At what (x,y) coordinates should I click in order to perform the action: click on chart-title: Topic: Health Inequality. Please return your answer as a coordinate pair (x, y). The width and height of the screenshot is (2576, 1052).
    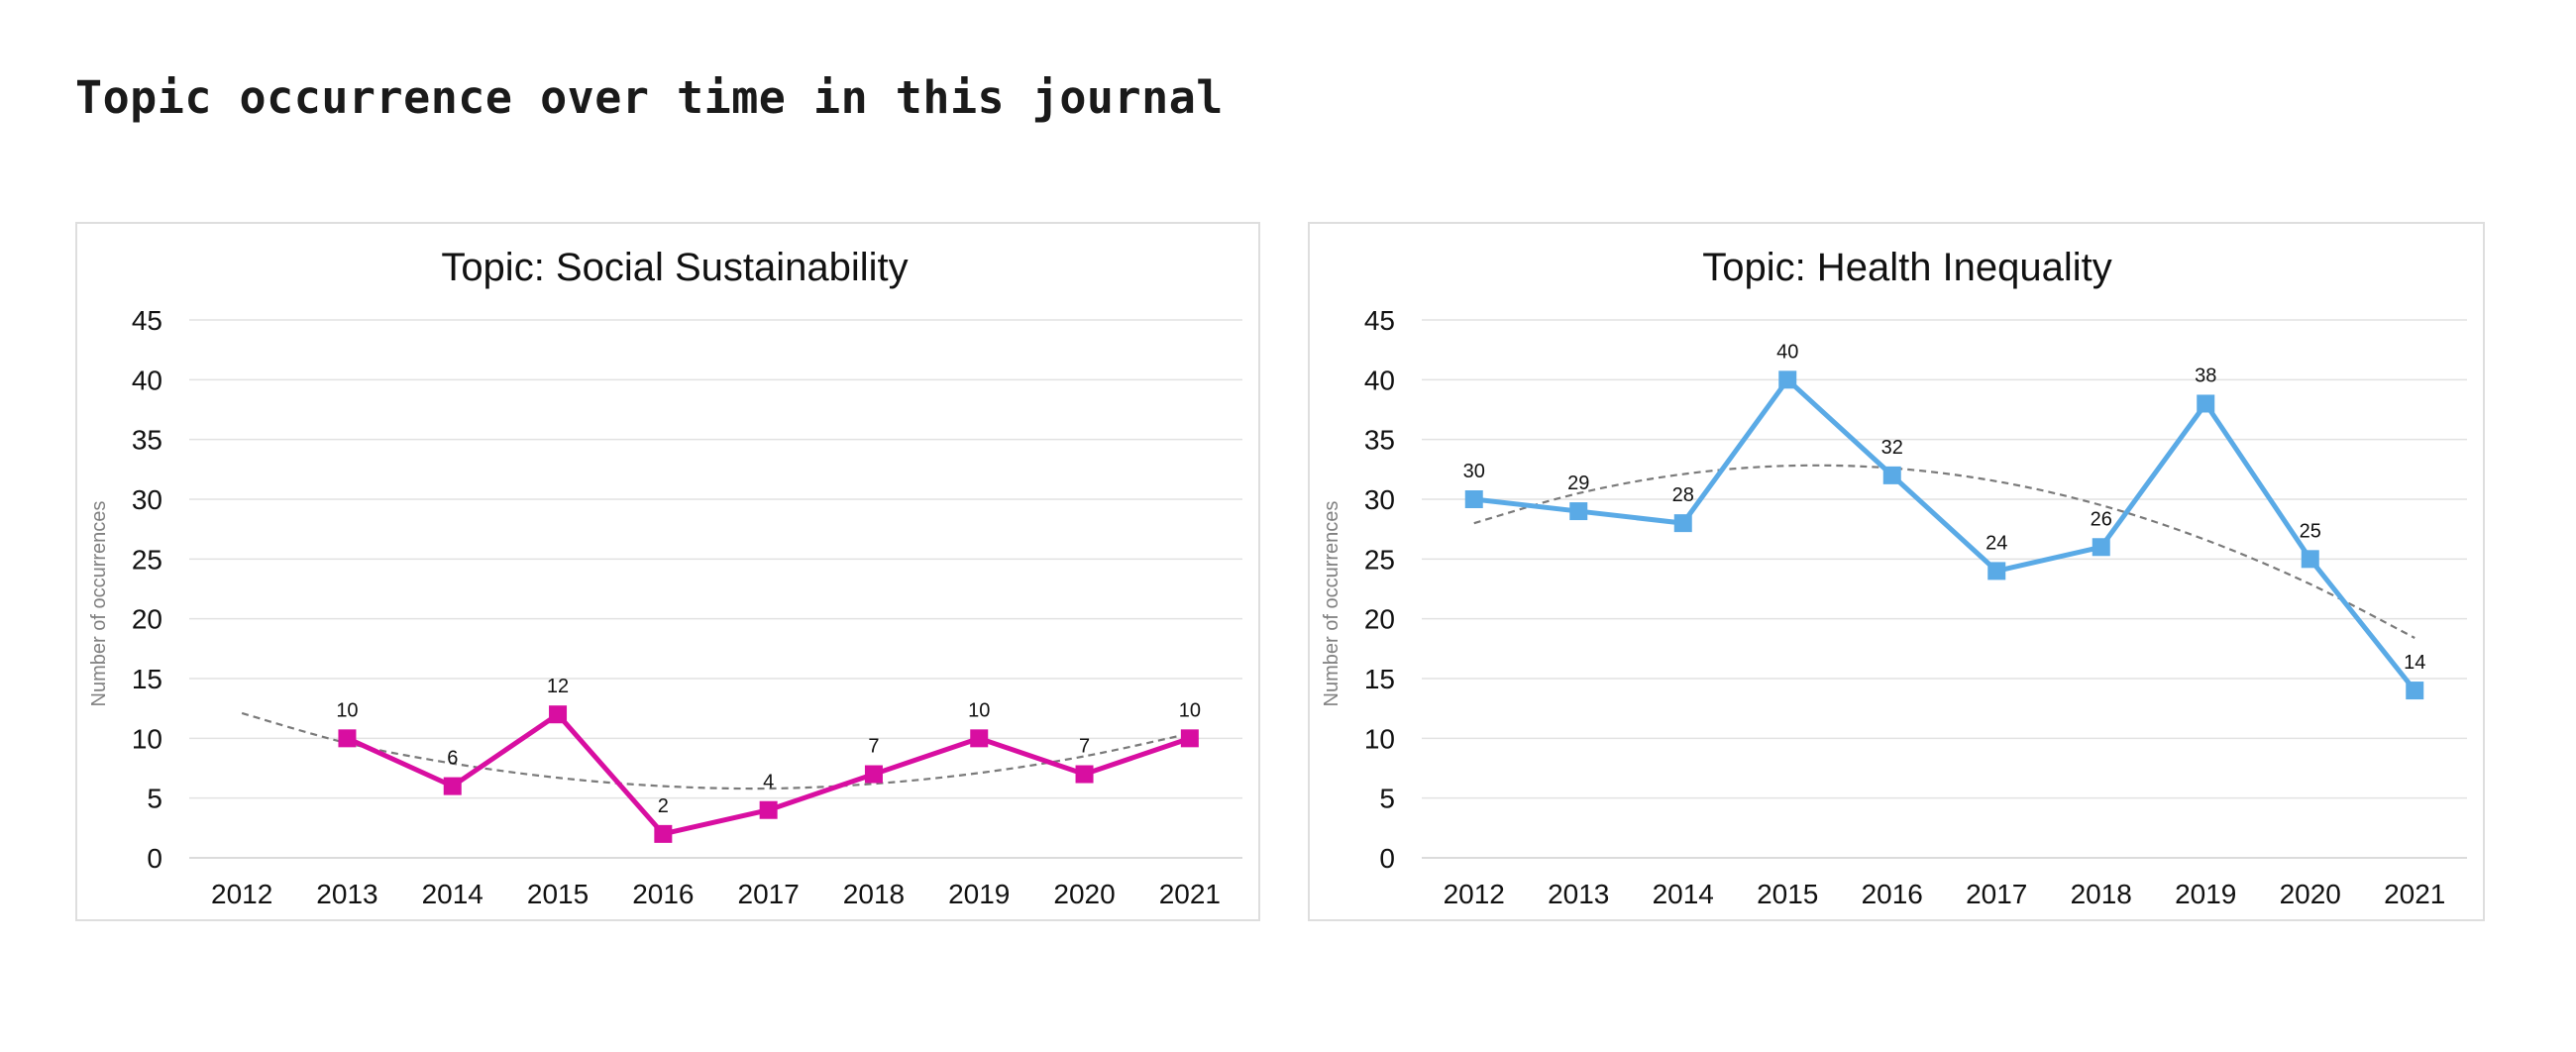
    Looking at the image, I should click on (1907, 267).